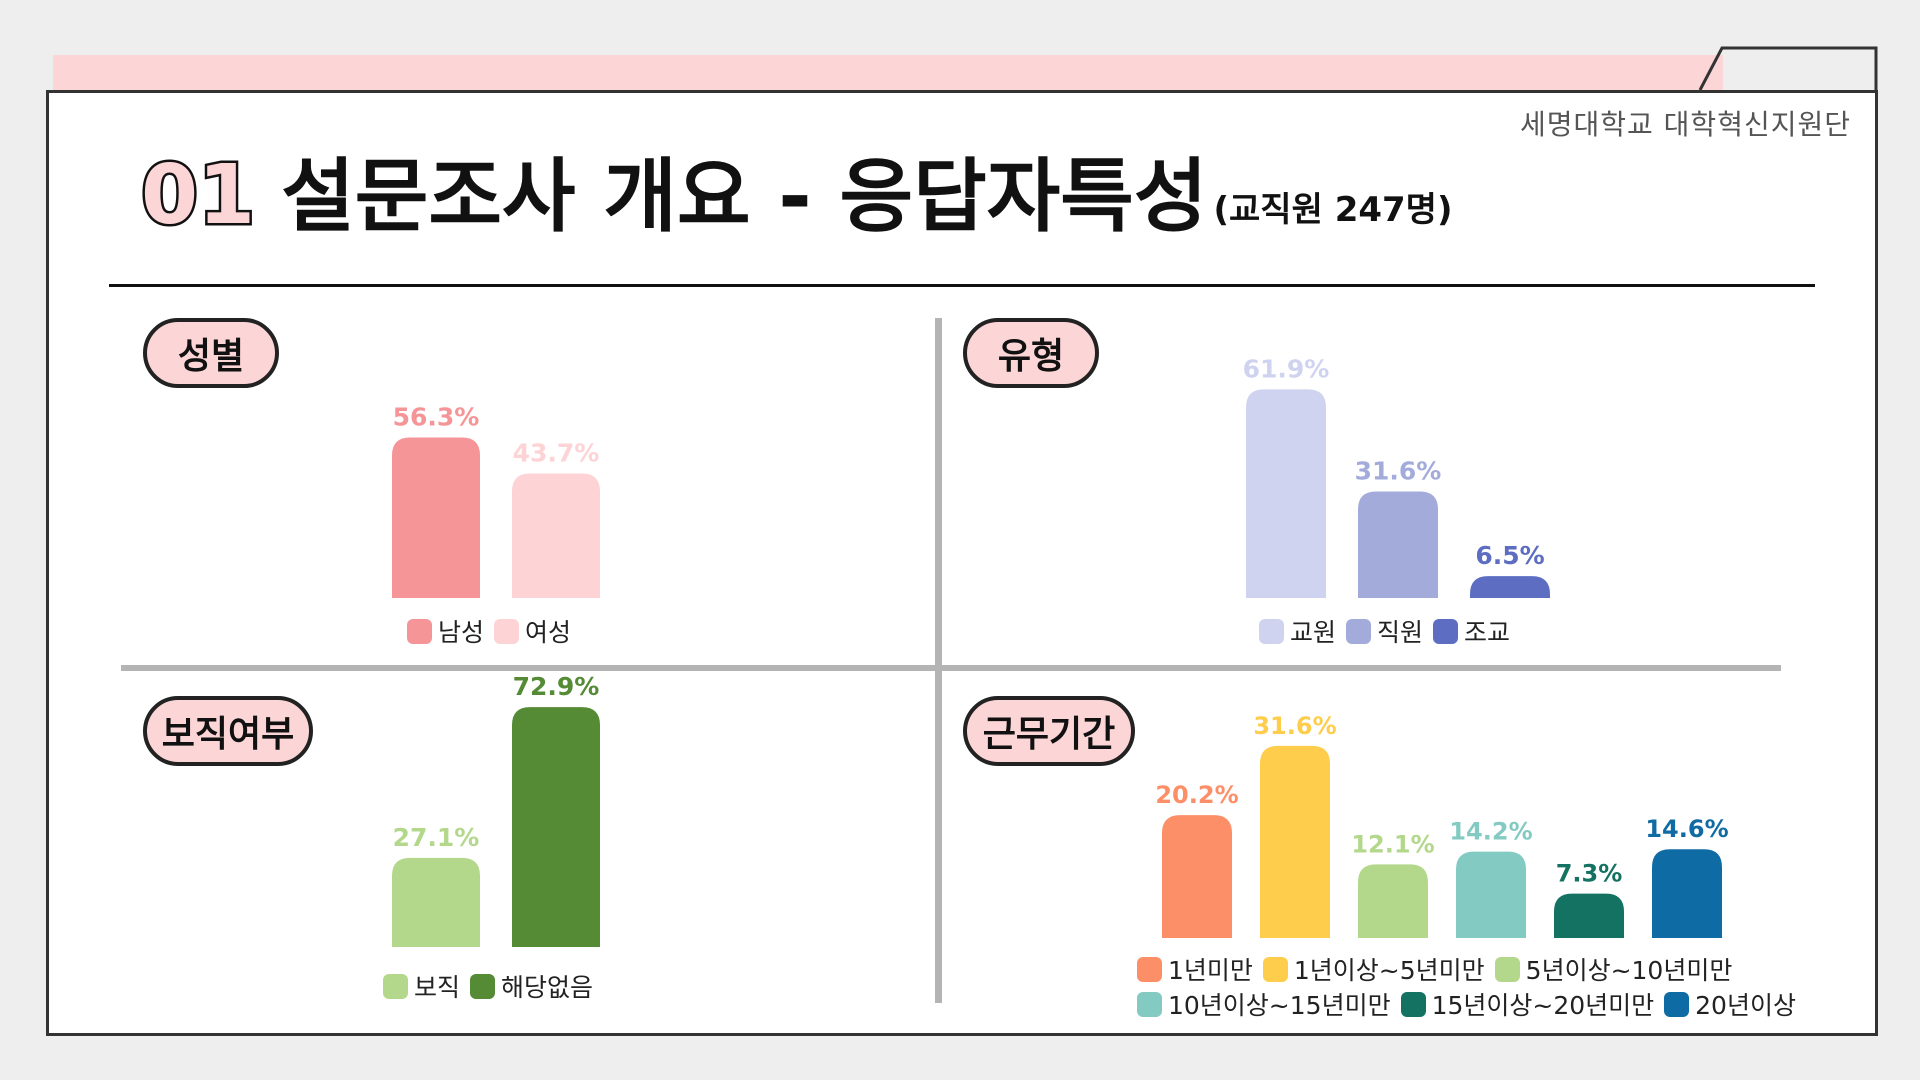 This screenshot has height=1080, width=1920. What do you see at coordinates (197, 195) in the screenshot?
I see `title-number: 01` at bounding box center [197, 195].